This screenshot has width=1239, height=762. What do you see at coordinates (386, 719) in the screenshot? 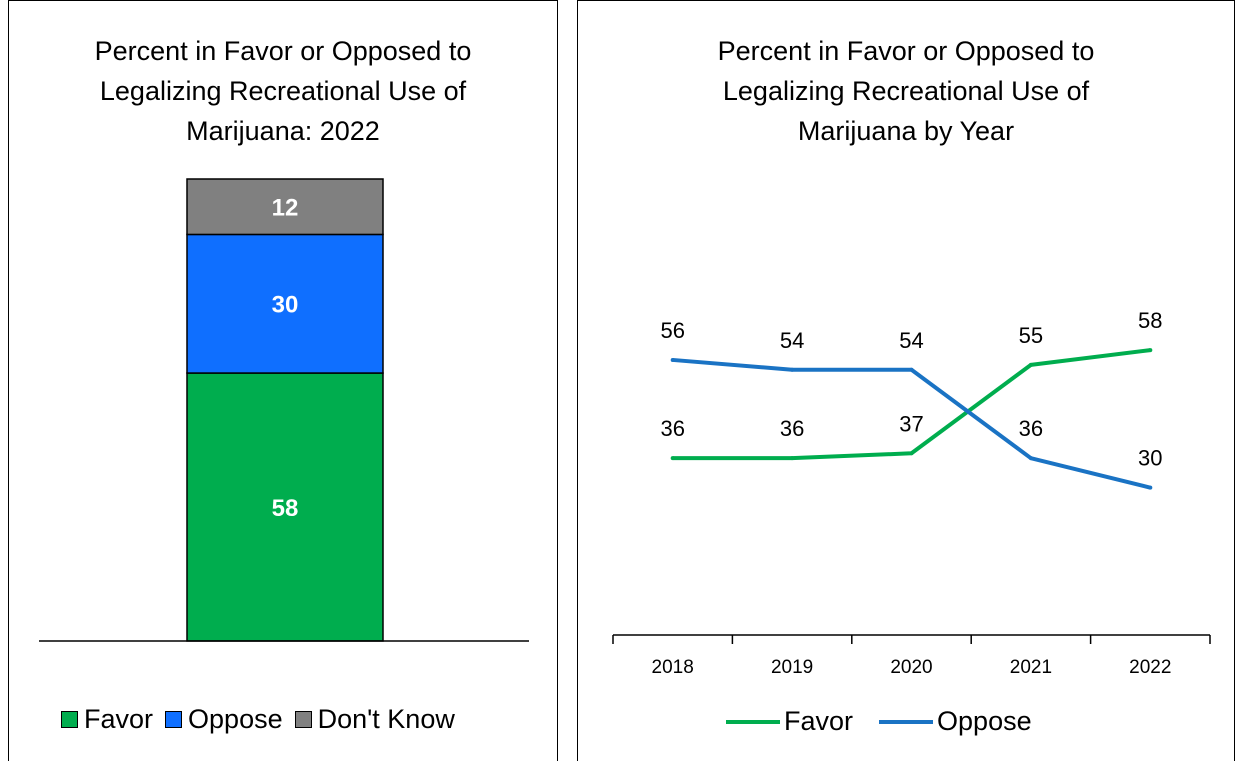
I see `legend-label-dont-know: Don't Know` at bounding box center [386, 719].